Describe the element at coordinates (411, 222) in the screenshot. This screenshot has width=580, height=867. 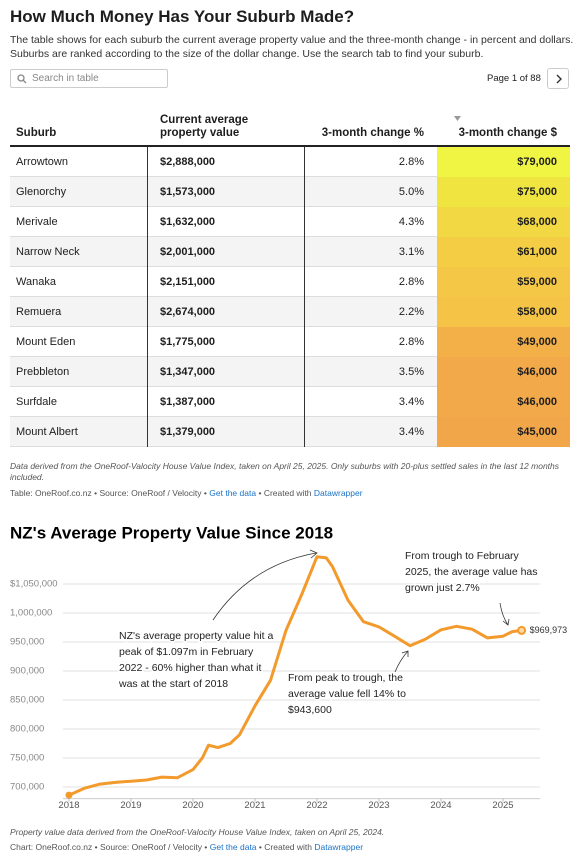
I see `table-cell: 4.3%` at that location.